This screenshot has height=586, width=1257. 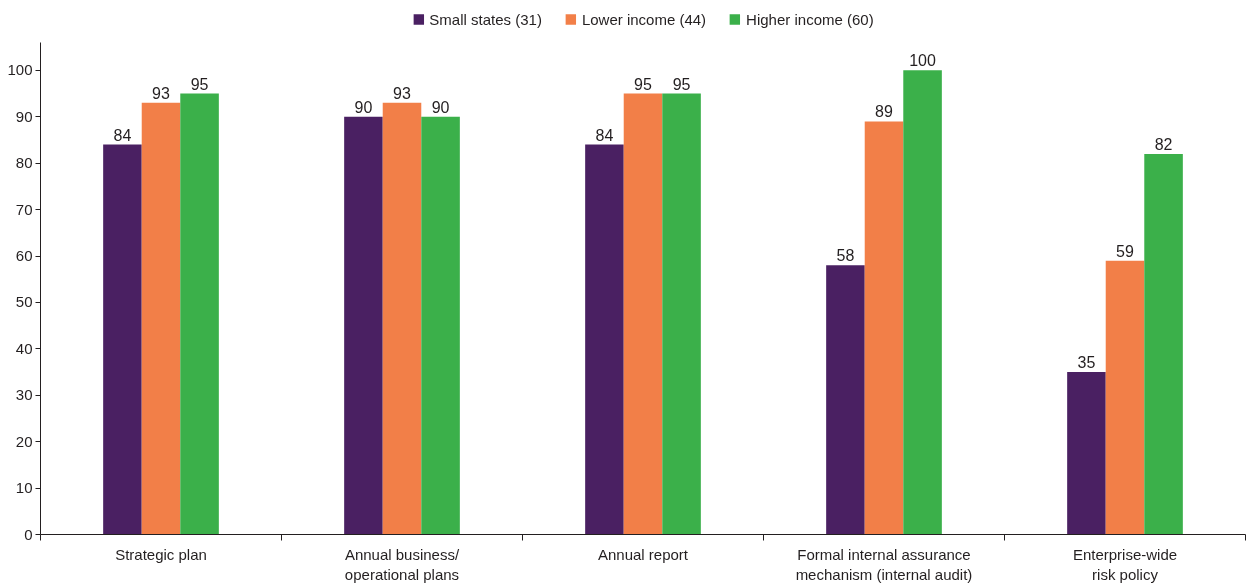 What do you see at coordinates (485, 19) in the screenshot?
I see `legend-label: Small states (31)` at bounding box center [485, 19].